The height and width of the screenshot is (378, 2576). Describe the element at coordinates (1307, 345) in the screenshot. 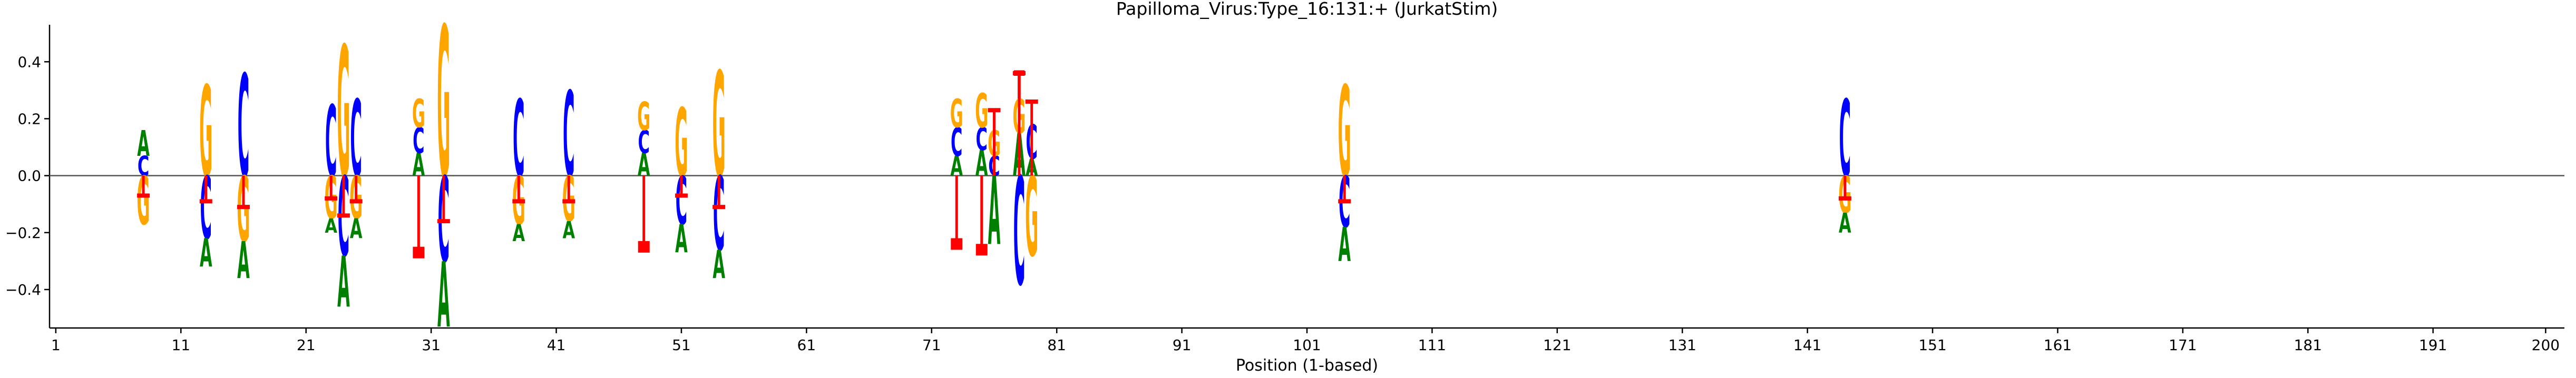

I see `x-tick-label: 101` at that location.